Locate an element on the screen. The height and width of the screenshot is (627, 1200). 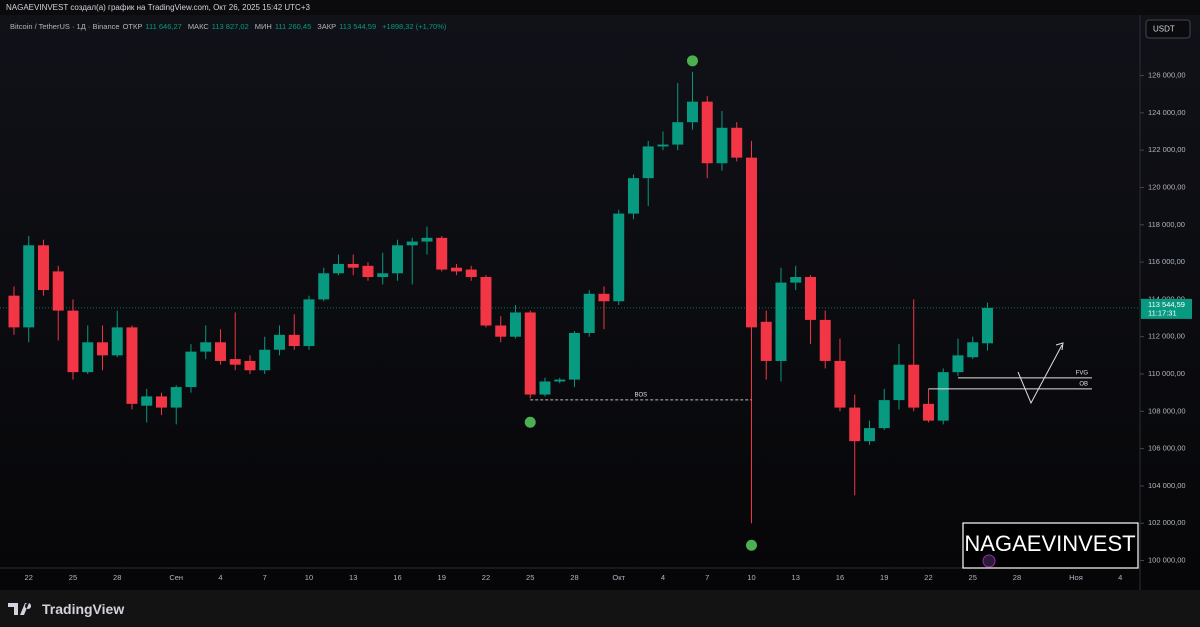
legend-value: 111 646,27 is located at coordinates (163, 26).